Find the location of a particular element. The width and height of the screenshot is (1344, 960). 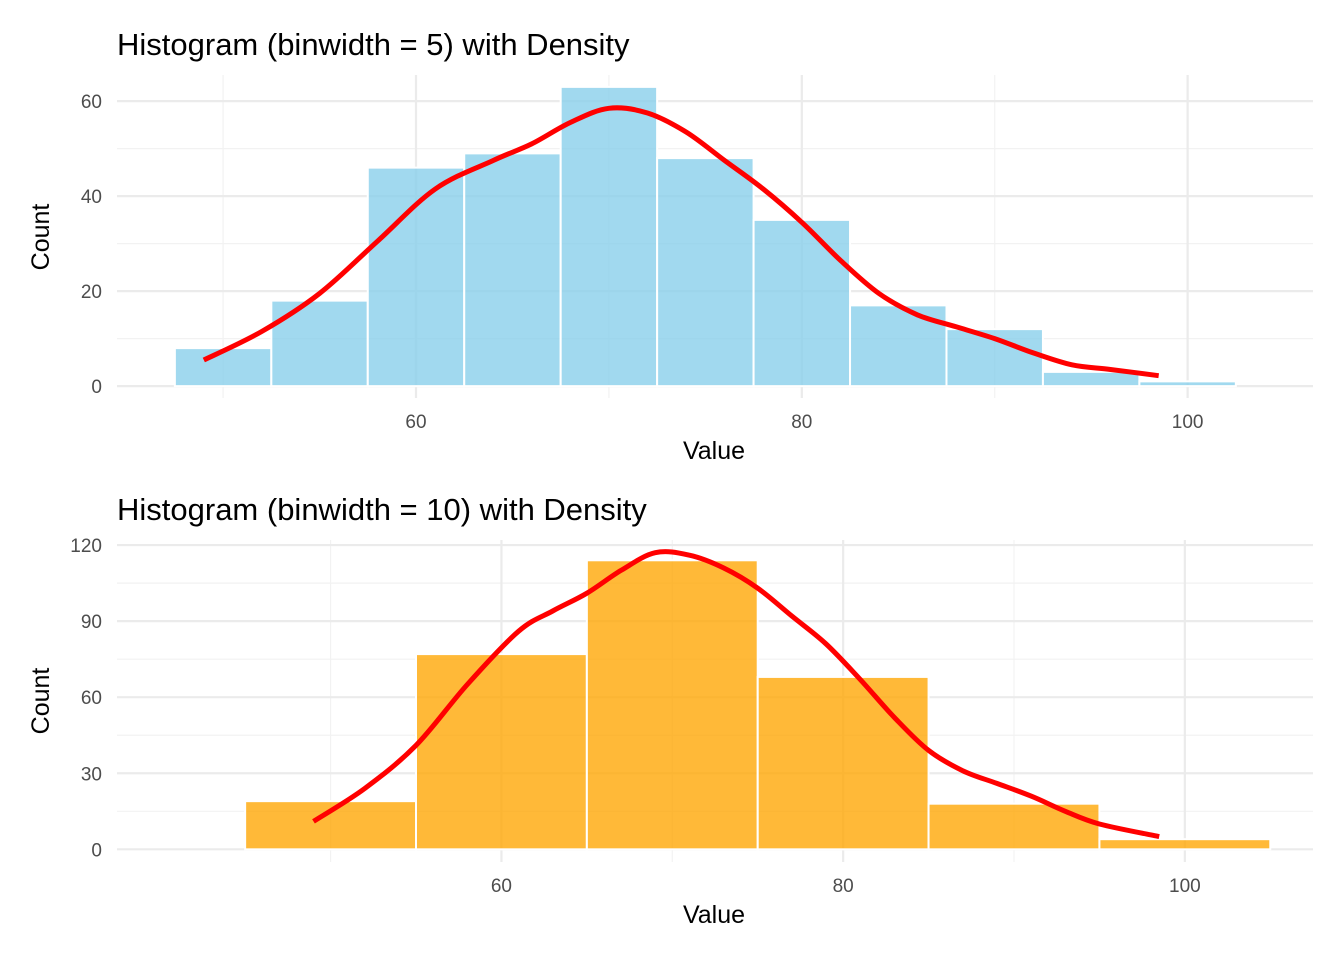

y-axis-ticks: 0 30 60 90 120 is located at coordinates (86, 698).